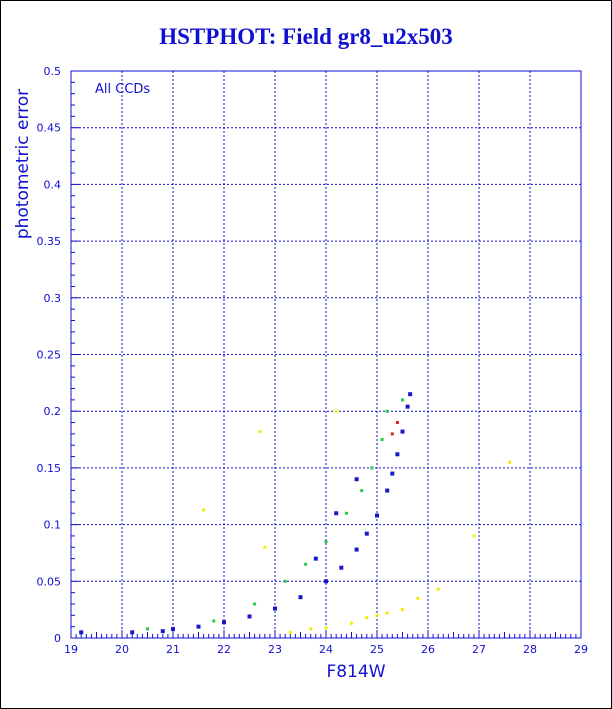  What do you see at coordinates (122, 649) in the screenshot?
I see `x-tick-label: 20` at bounding box center [122, 649].